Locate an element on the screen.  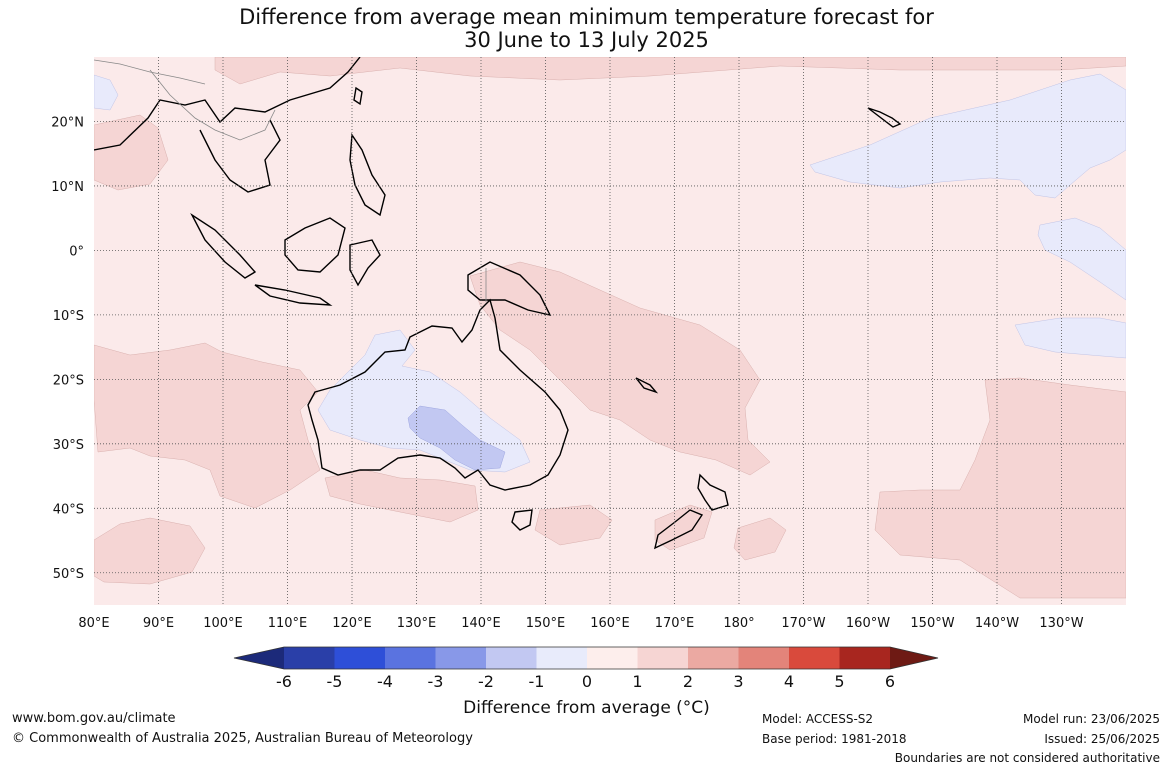
coastline-borneo is located at coordinates (315, 245).